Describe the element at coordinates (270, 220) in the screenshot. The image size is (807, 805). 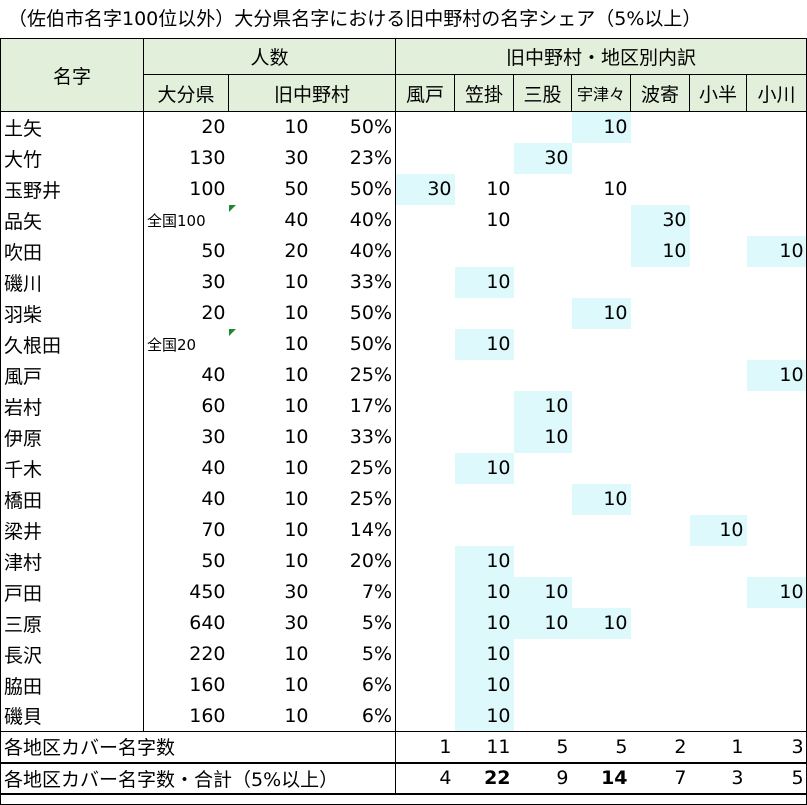
I see `nakano-count-cell: 40` at that location.